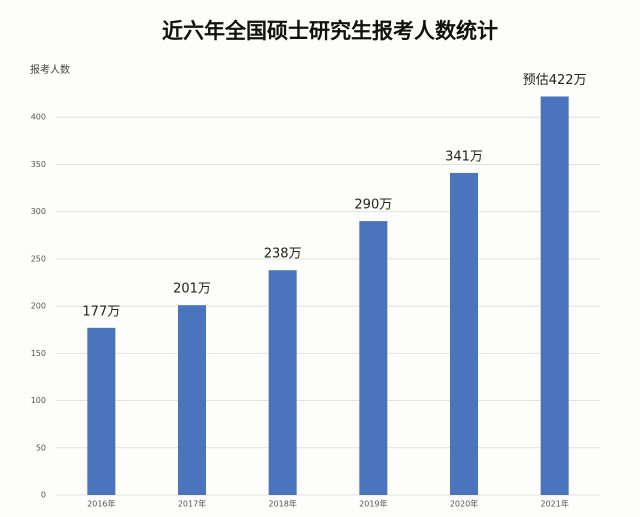  I want to click on y-tick-label: 150, so click(38, 353).